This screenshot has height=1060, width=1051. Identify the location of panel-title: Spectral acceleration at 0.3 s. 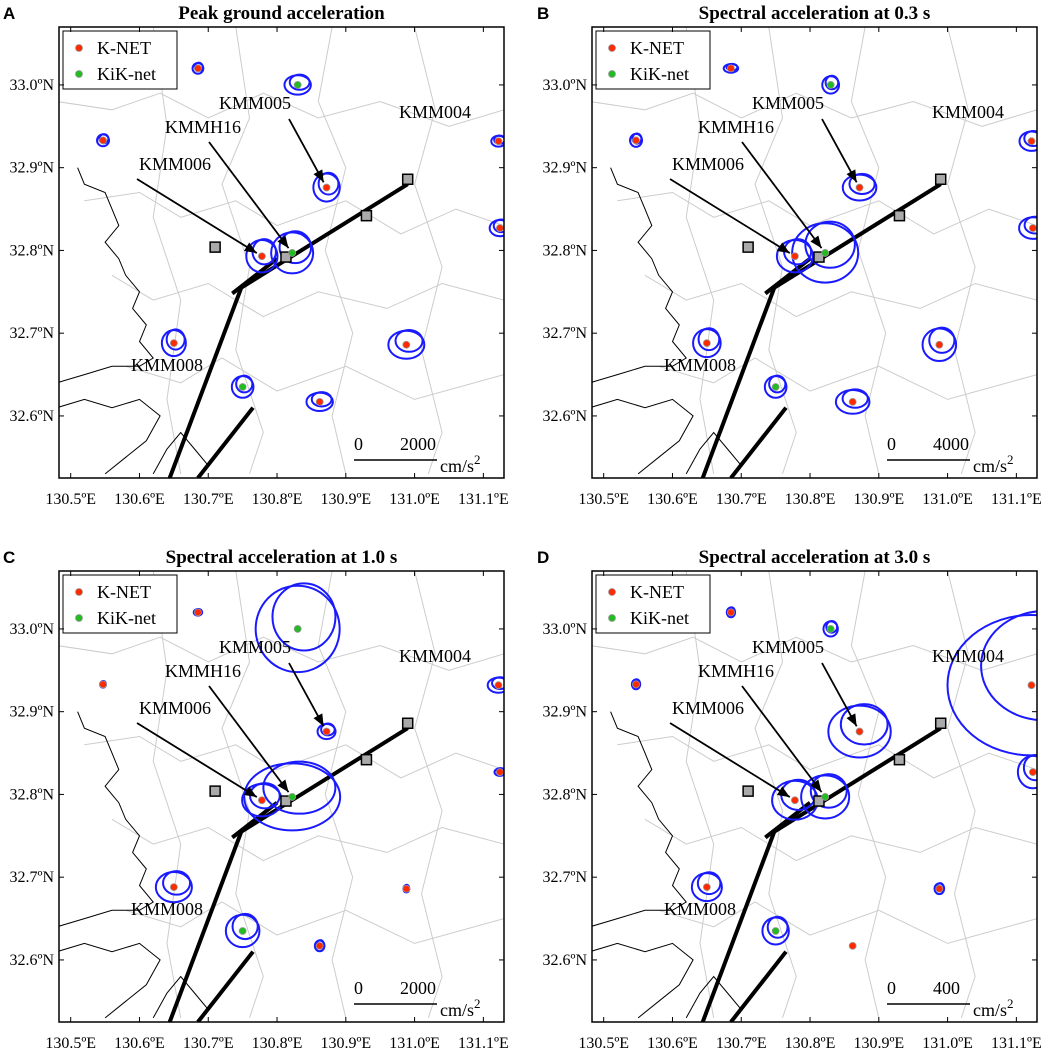
(815, 13).